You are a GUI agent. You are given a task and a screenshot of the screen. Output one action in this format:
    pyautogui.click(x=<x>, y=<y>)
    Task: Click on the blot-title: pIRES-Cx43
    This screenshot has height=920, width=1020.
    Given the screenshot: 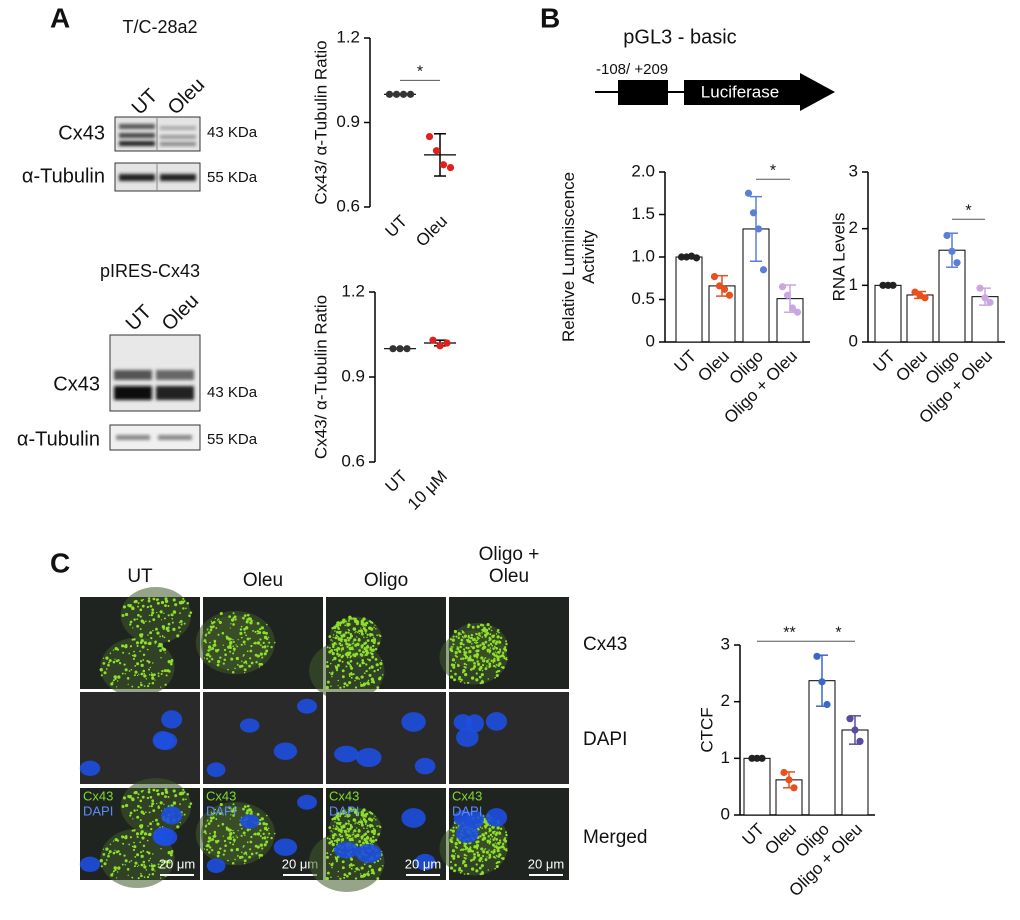 What is the action you would take?
    pyautogui.click(x=150, y=271)
    